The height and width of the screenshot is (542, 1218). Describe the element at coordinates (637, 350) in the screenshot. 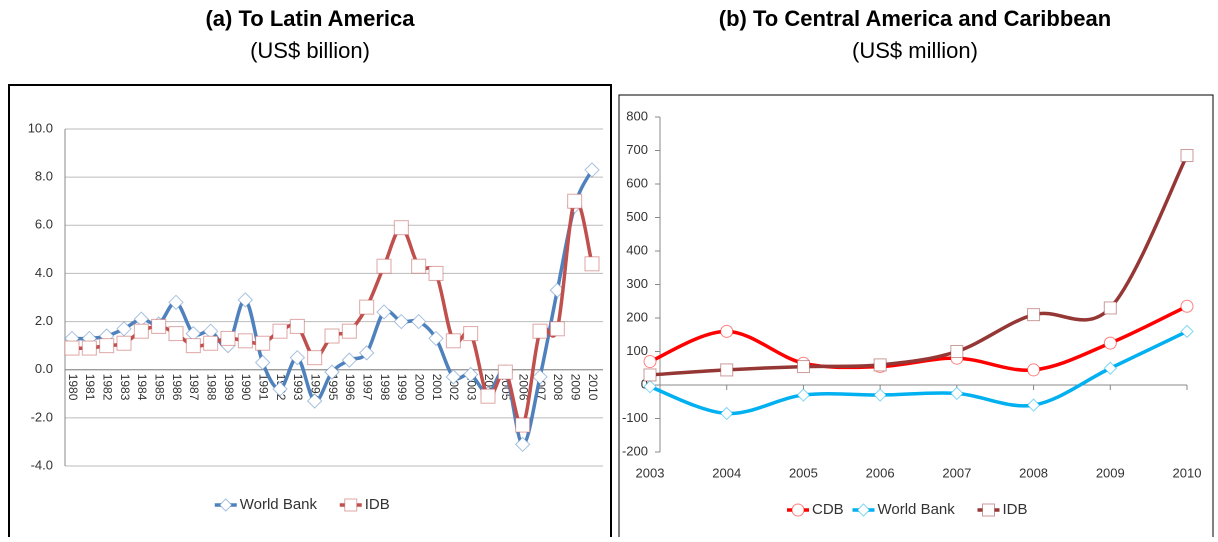

I see `y-tick-label: 100` at that location.